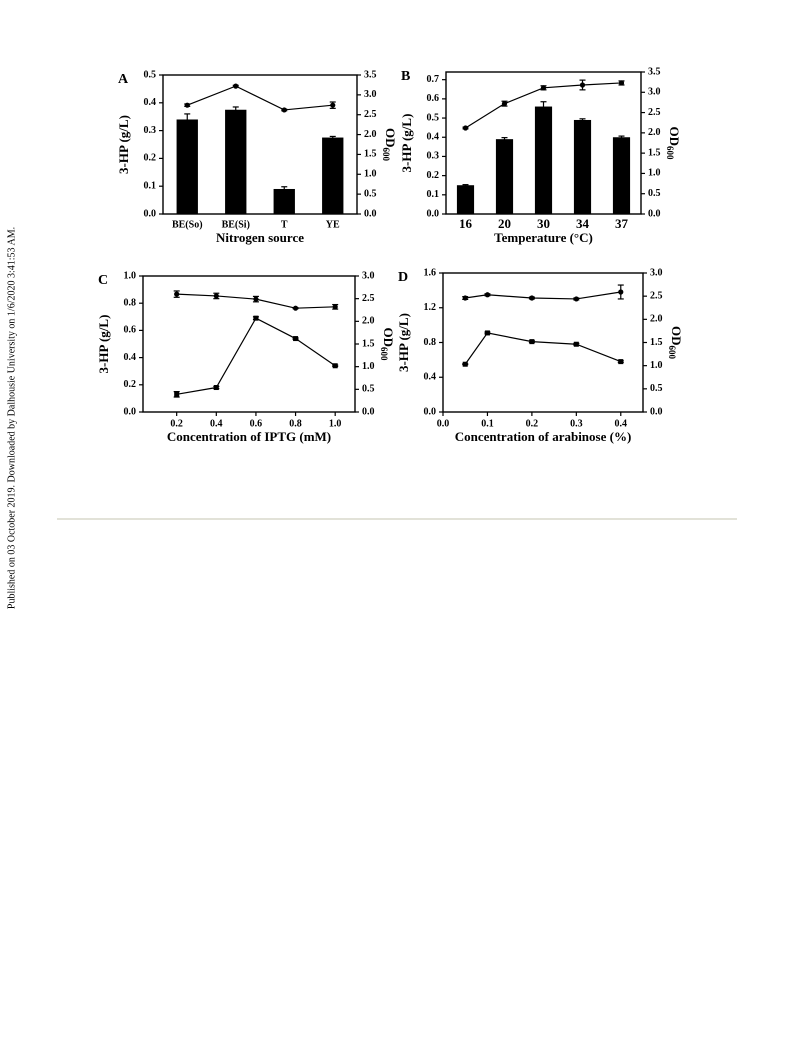 The width and height of the screenshot is (793, 1039). What do you see at coordinates (622, 223) in the screenshot?
I see `x-tick-label: 37` at bounding box center [622, 223].